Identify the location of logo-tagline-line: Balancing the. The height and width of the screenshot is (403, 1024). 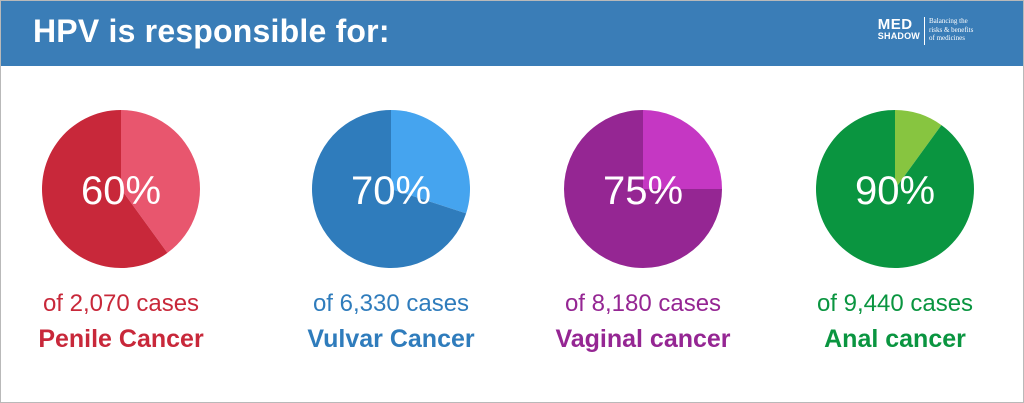
(948, 21).